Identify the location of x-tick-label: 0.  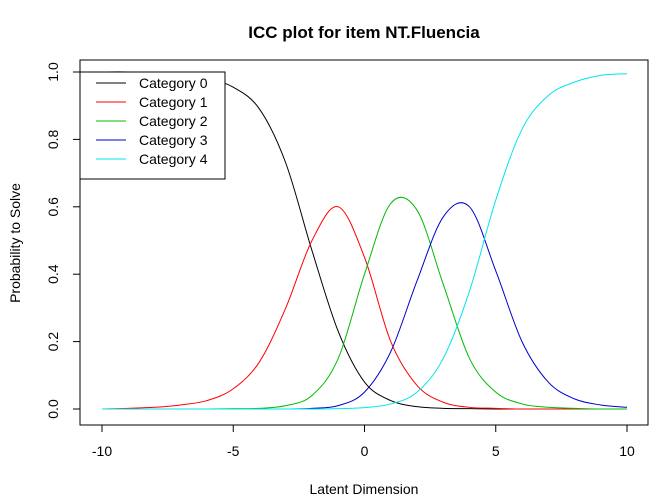
(365, 451).